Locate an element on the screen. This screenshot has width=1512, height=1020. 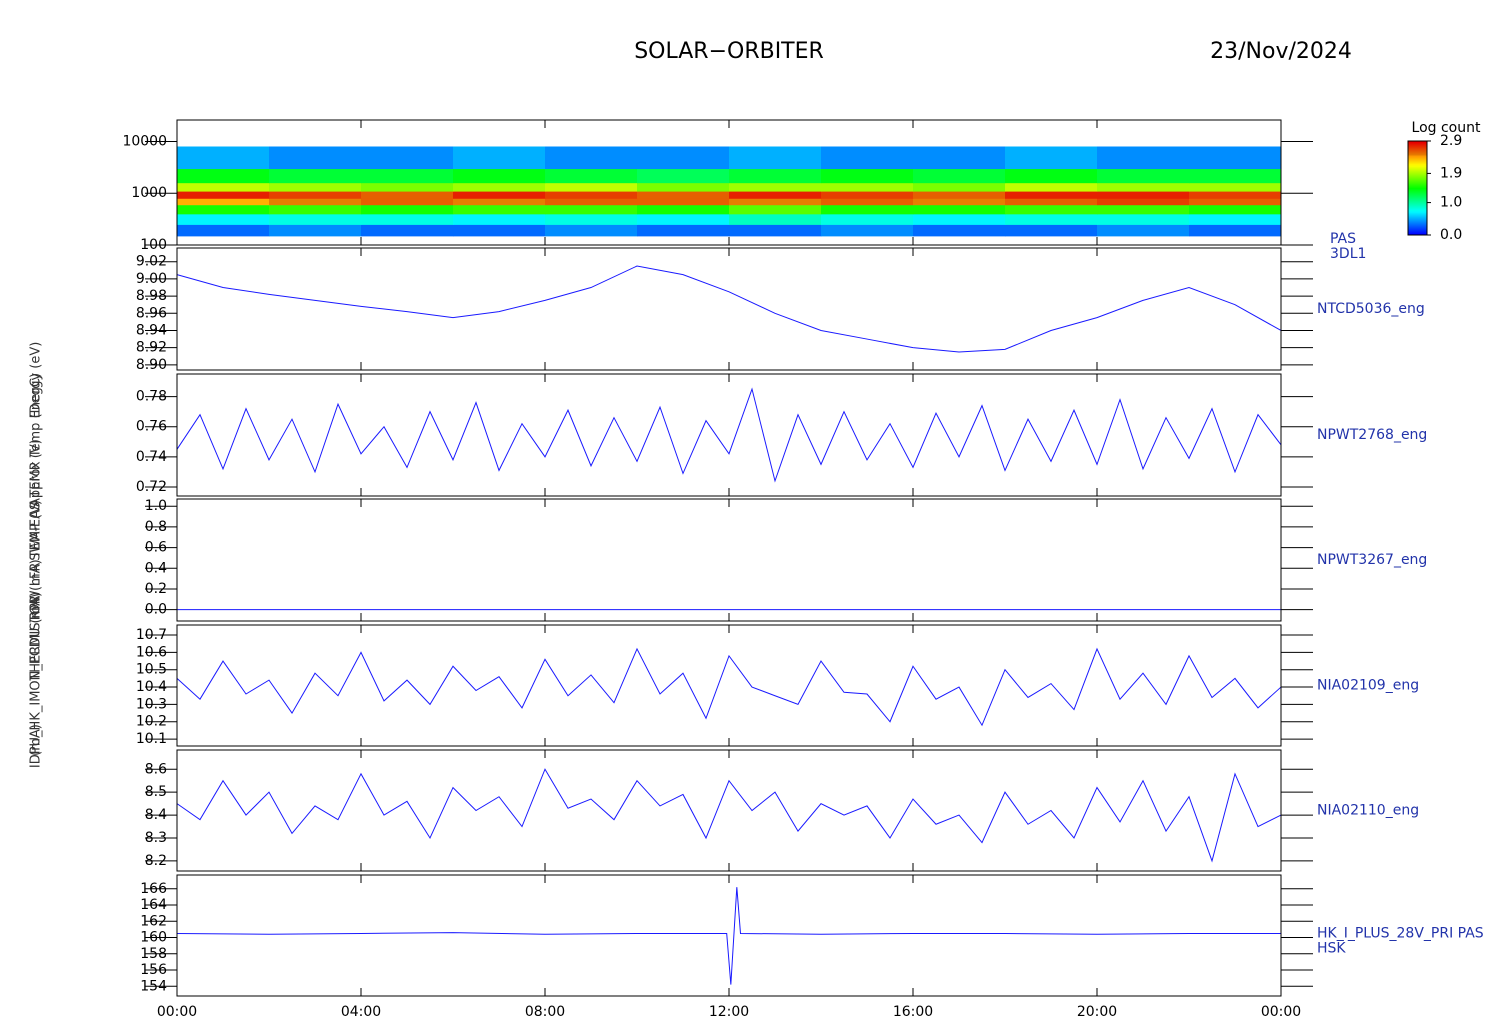
colorbar-title: Log count is located at coordinates (1446, 128).